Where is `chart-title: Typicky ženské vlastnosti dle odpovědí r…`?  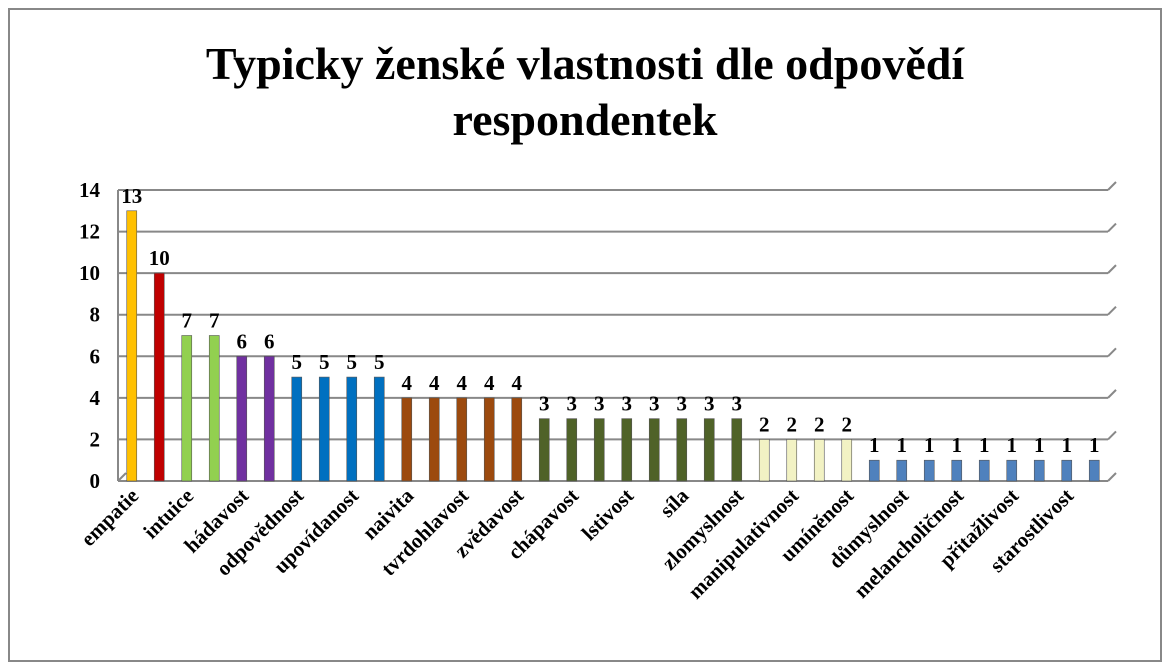
chart-title: Typicky ženské vlastnosti dle odpovědí r… is located at coordinates (585, 91).